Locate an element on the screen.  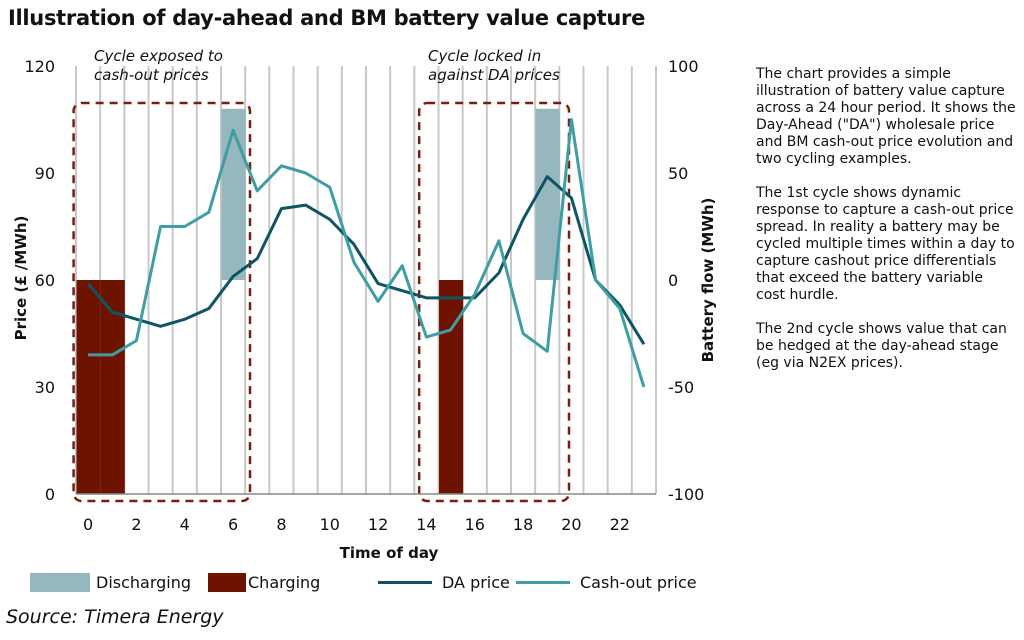
source-note: Source: Timera Energy is located at coordinates (115, 617).